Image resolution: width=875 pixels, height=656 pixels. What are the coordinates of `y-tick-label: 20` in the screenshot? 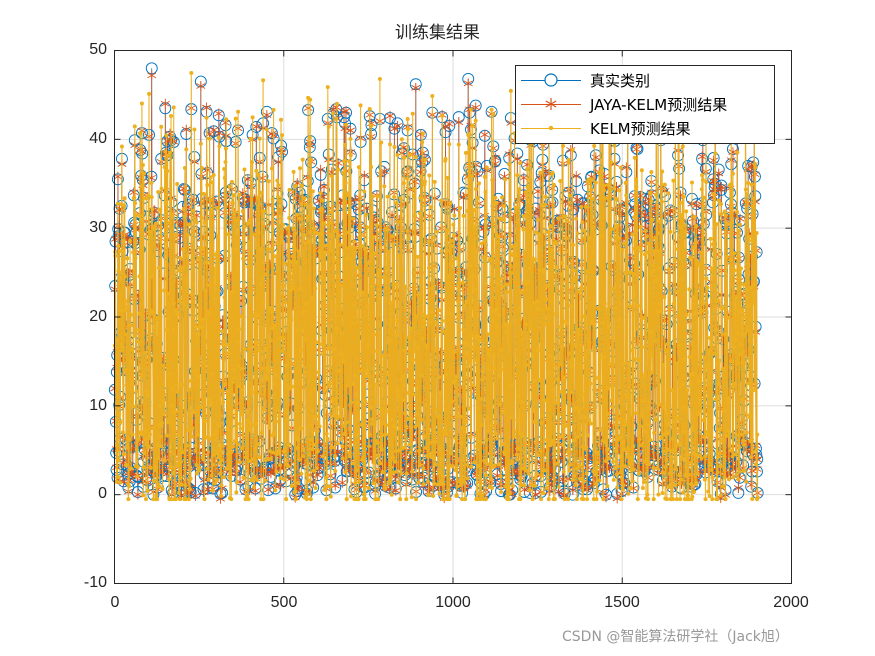 It's located at (98, 316).